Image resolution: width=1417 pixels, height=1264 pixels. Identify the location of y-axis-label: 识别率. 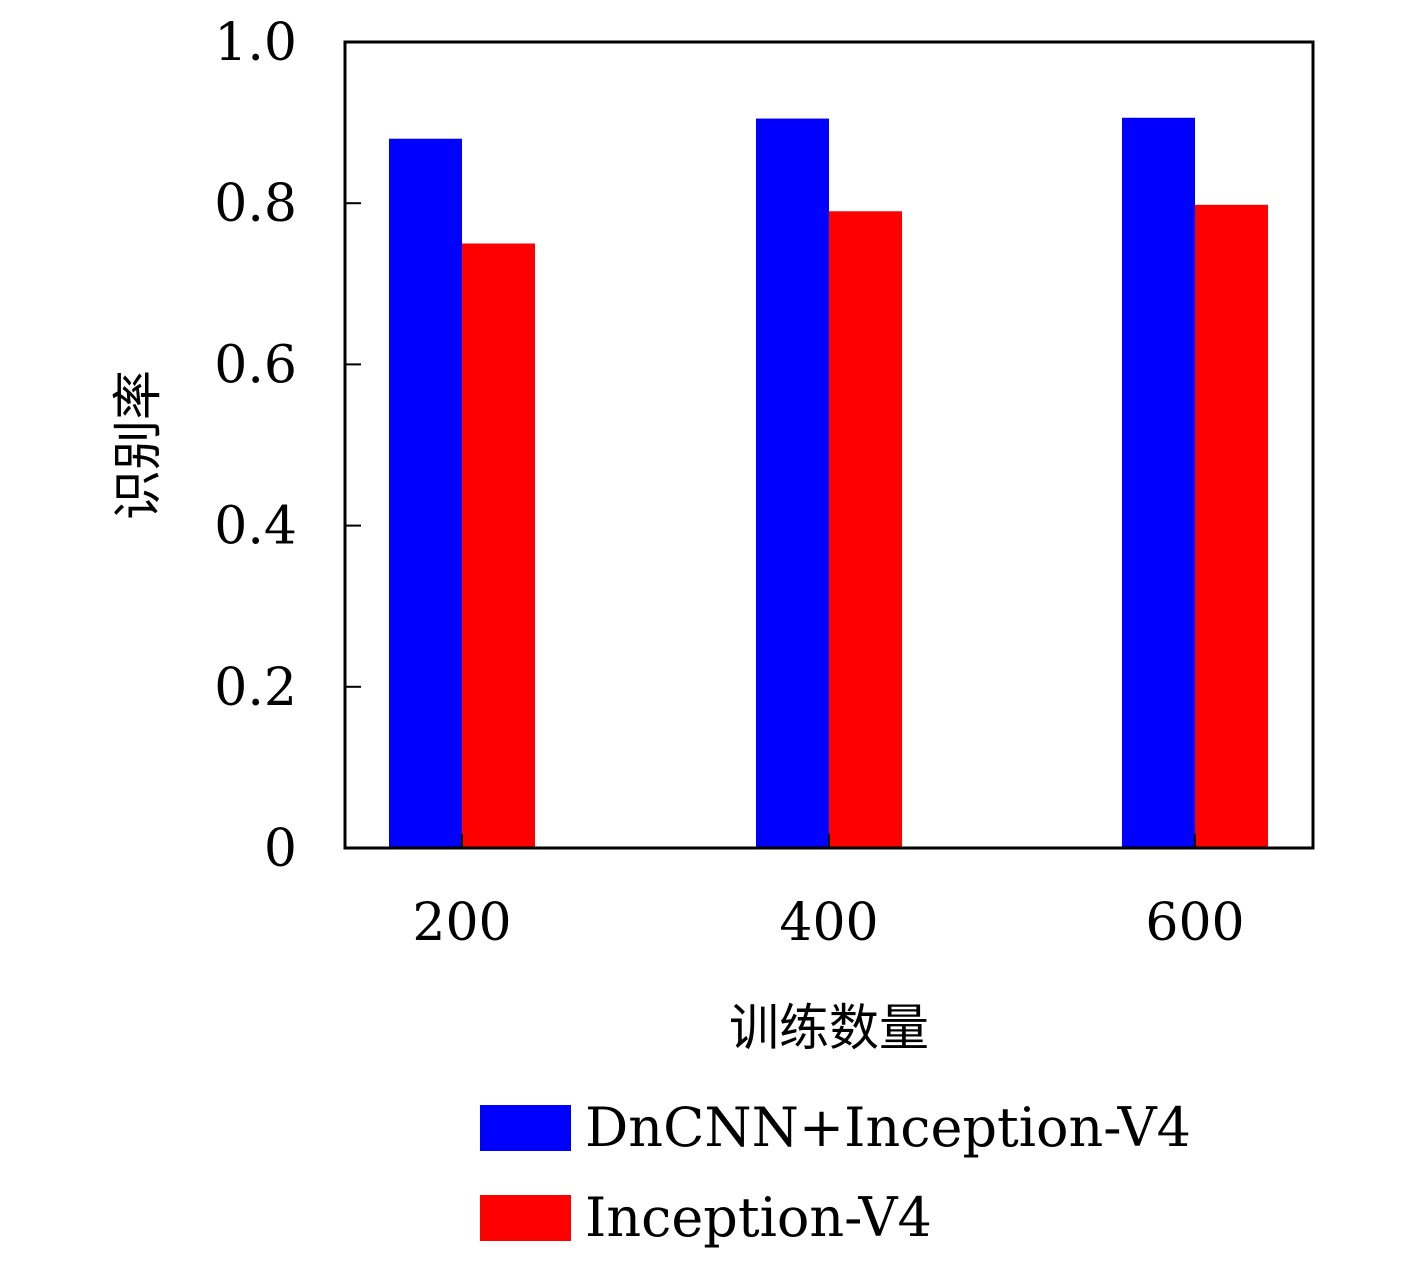
(138, 445).